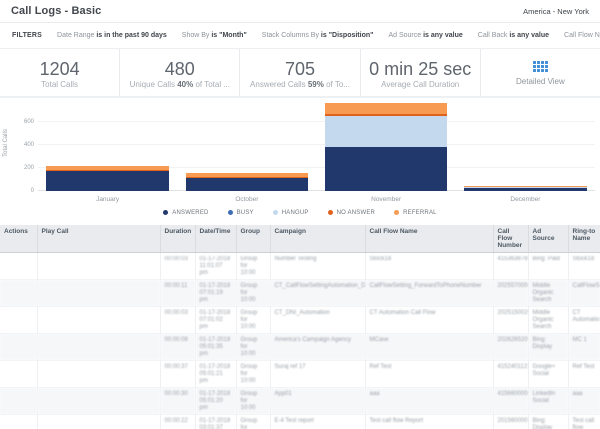 The image size is (600, 429). I want to click on detailed-view-button: Detailed View, so click(540, 73).